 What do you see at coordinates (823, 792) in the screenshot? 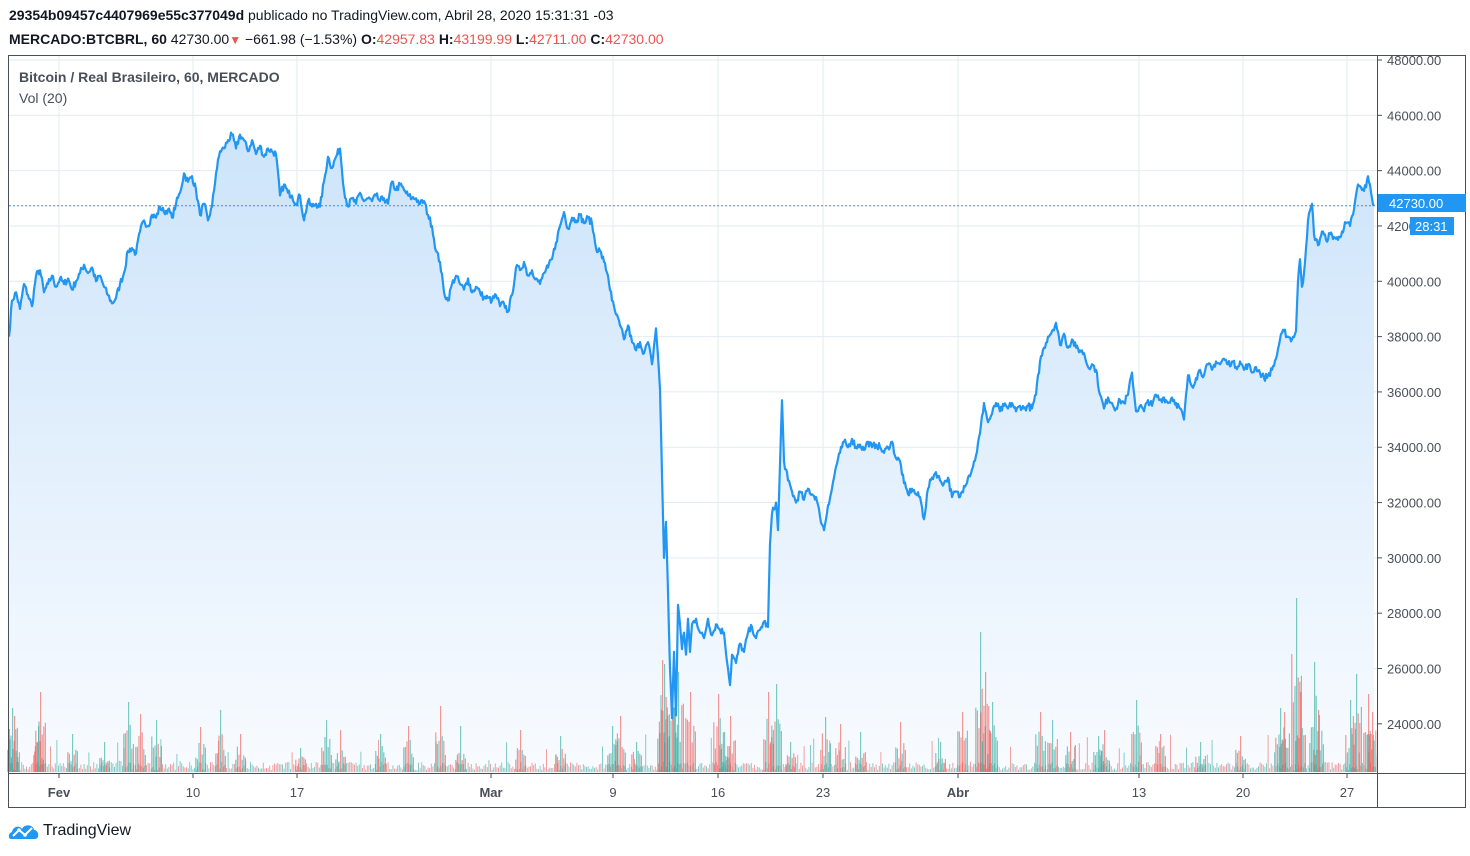
I see `time-tick-label: 23` at bounding box center [823, 792].